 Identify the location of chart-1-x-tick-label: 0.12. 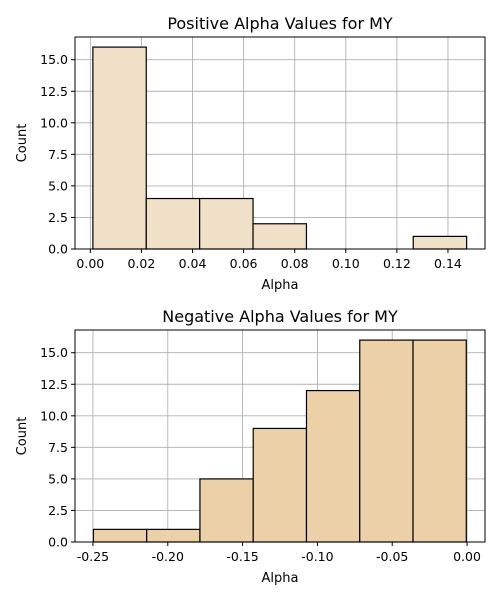
(397, 263).